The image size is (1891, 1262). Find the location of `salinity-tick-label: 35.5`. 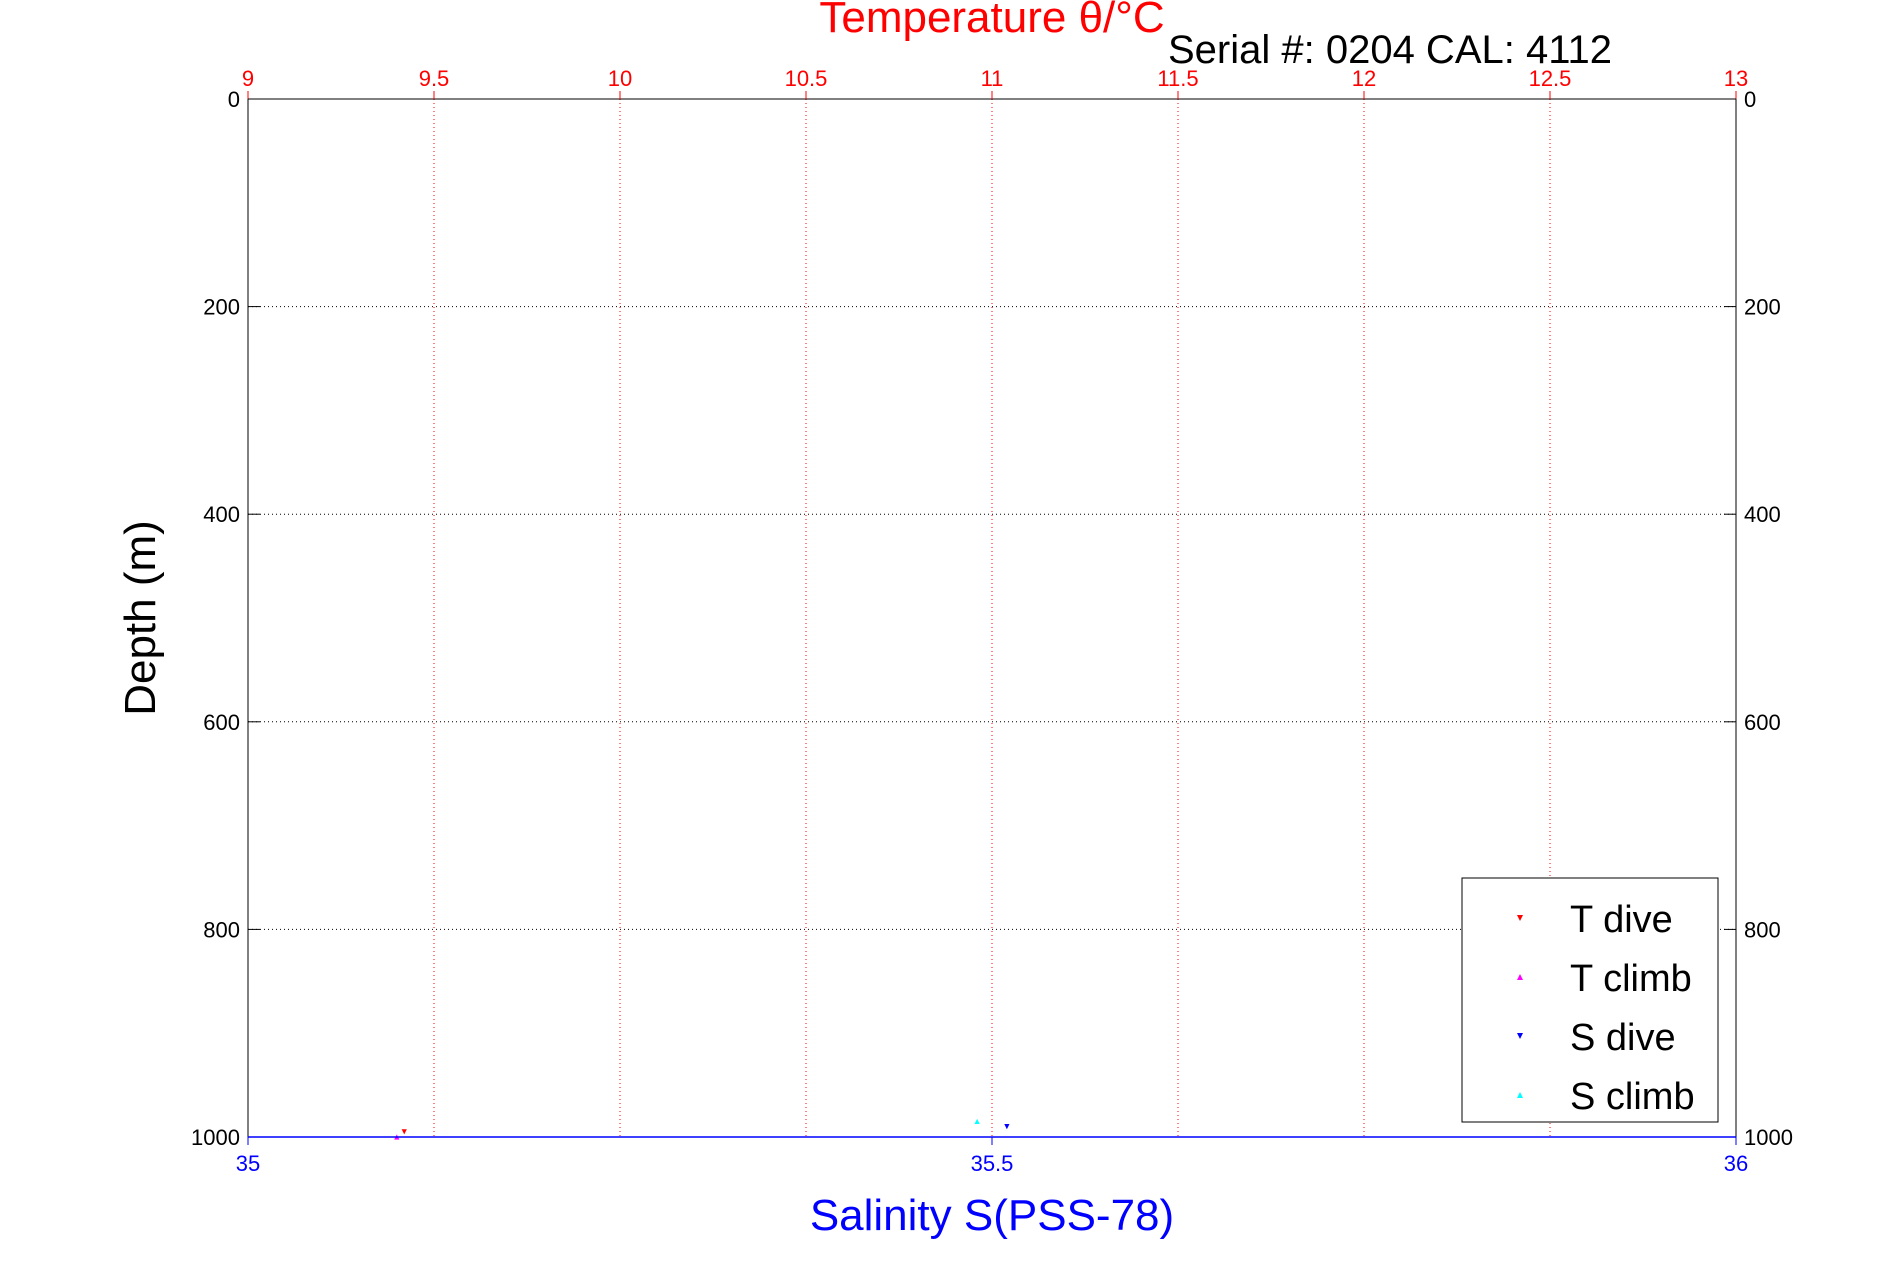

salinity-tick-label: 35.5 is located at coordinates (992, 1163).